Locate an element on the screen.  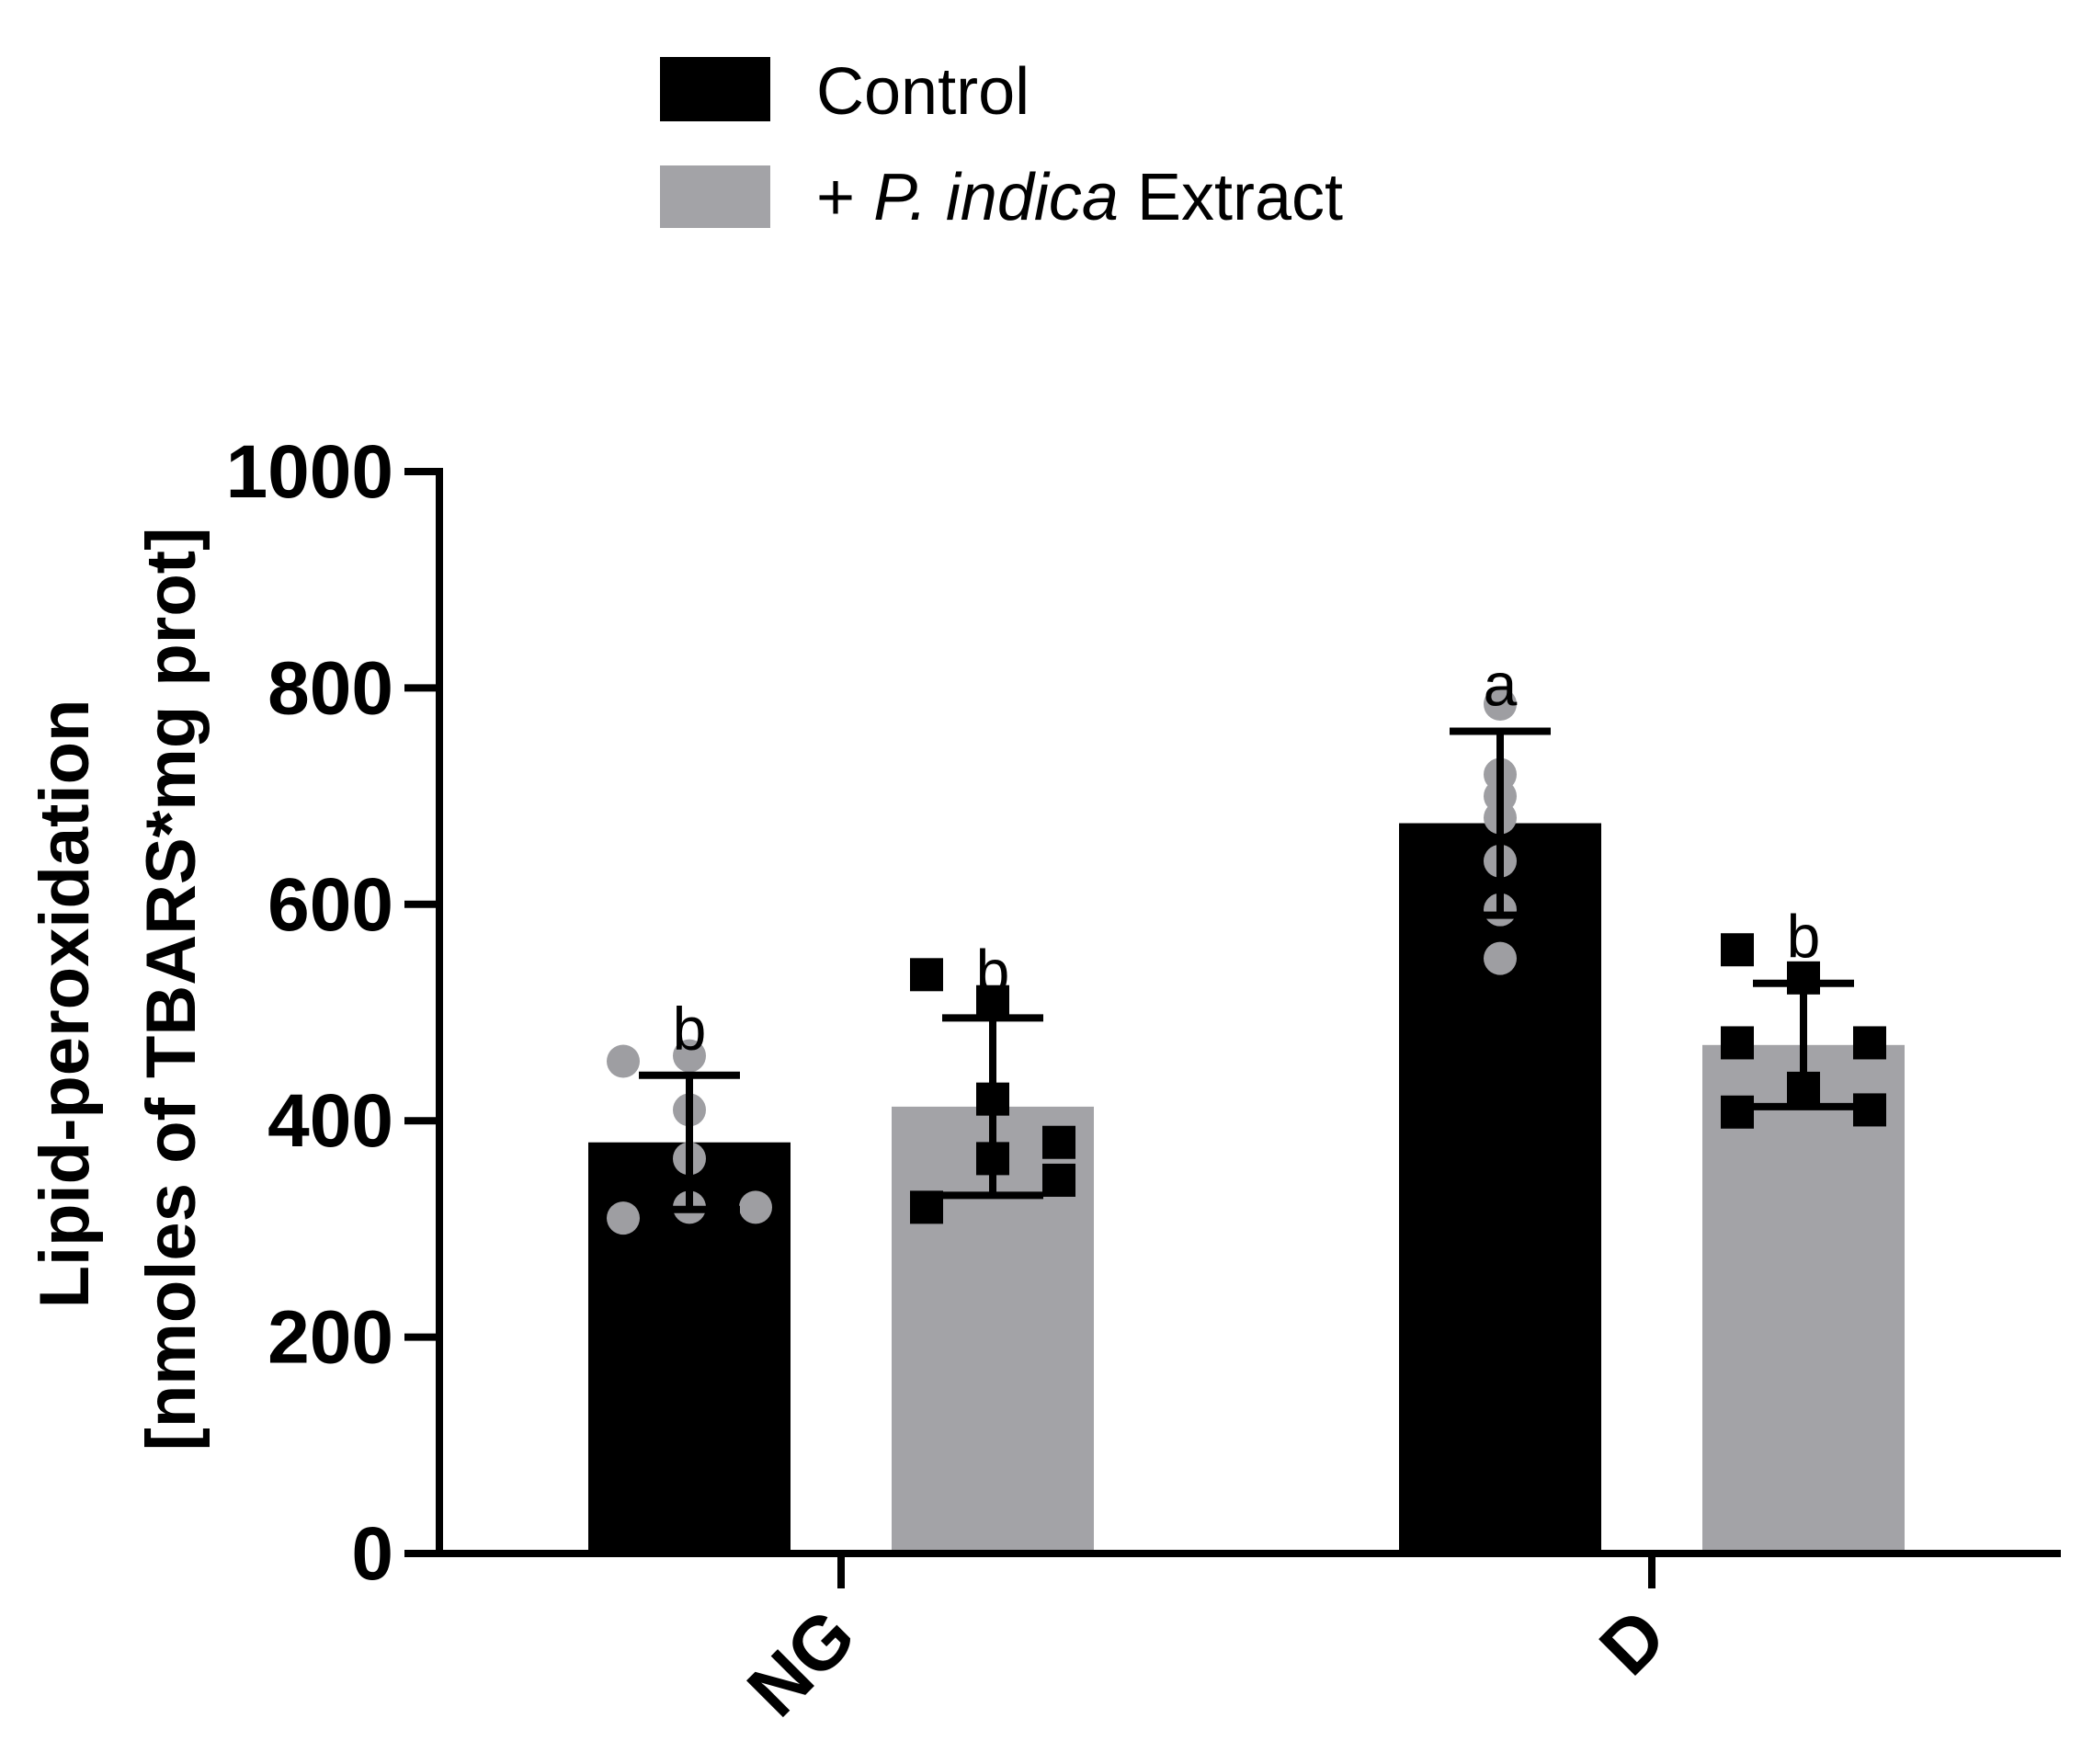
significance-letter-ng-series-1: b is located at coordinates (993, 971).